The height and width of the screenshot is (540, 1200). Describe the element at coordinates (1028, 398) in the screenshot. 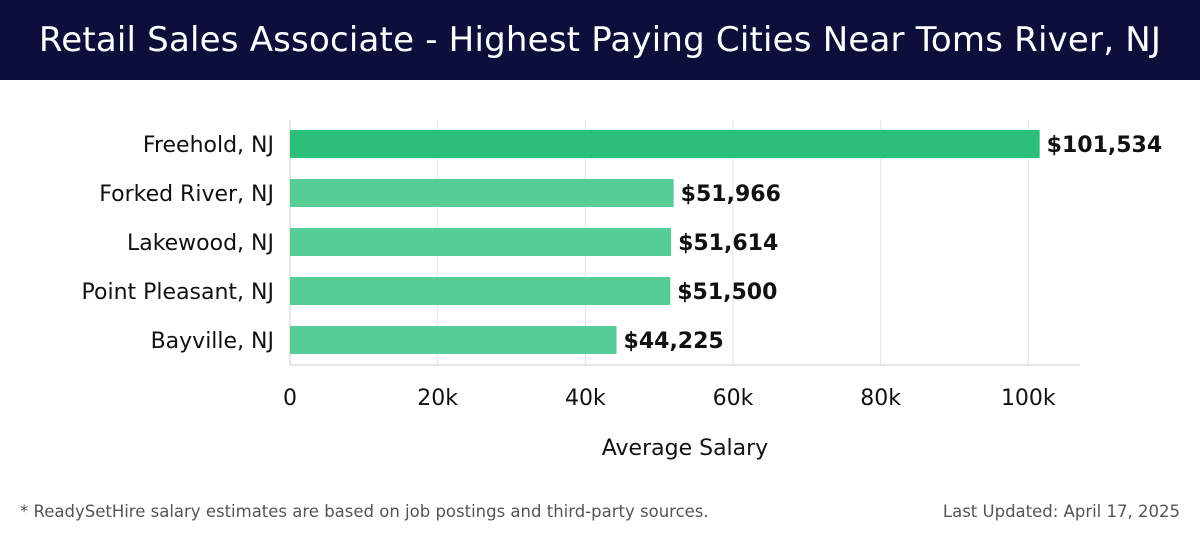

I see `x-tick-label: 100k` at that location.